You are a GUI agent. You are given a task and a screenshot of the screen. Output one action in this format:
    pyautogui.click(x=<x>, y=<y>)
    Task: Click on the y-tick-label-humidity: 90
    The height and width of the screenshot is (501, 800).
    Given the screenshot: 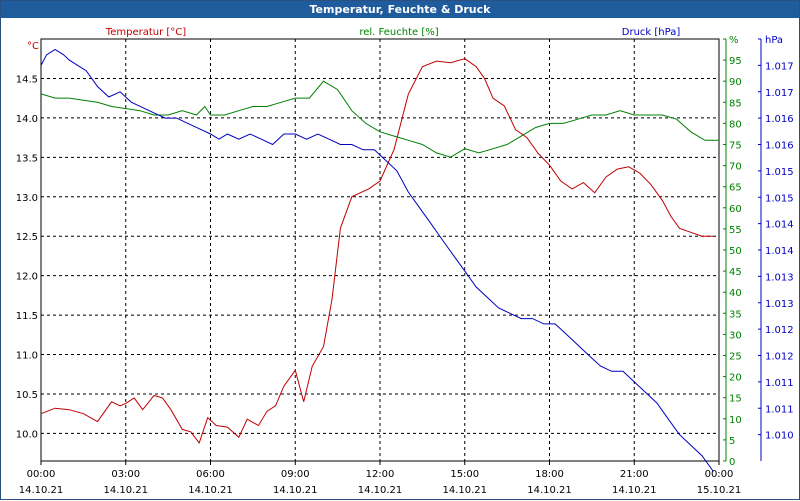 What is the action you would take?
    pyautogui.click(x=735, y=82)
    